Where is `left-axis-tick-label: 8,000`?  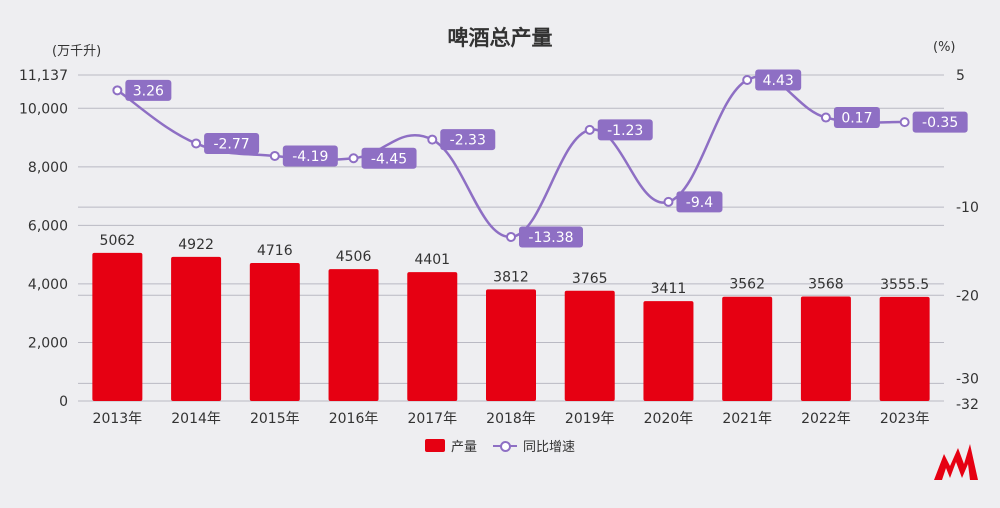 left-axis-tick-label: 8,000 is located at coordinates (48, 168).